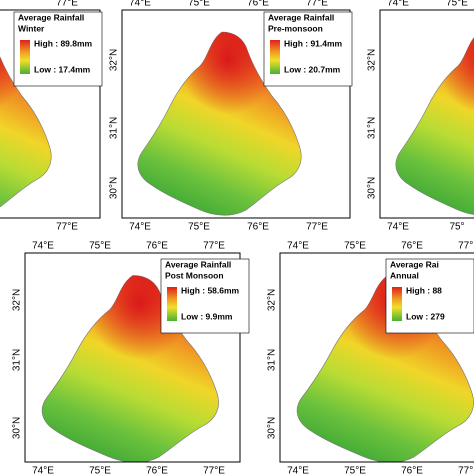 This screenshot has width=474, height=474. Describe the element at coordinates (404, 275) in the screenshot. I see `legend-season: Annual` at that location.